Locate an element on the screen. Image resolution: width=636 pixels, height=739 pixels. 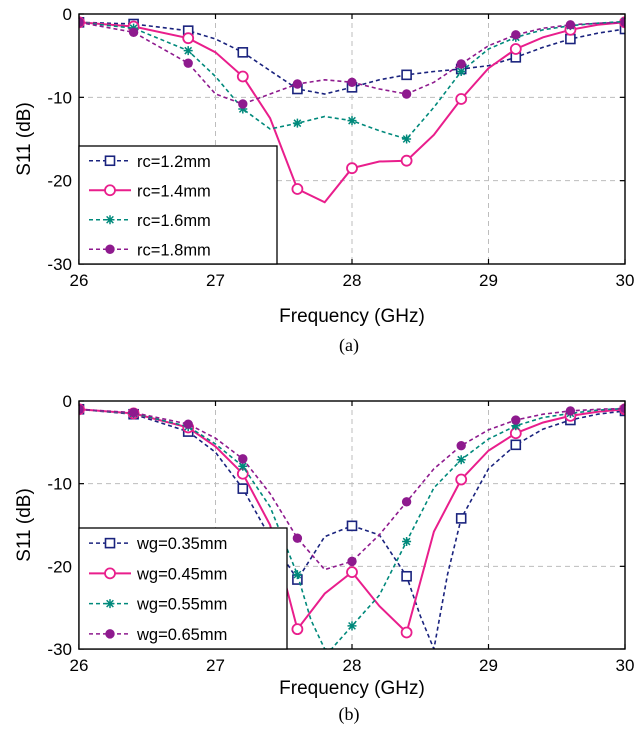
legend-label-0: rc=1.2mm is located at coordinates (174, 162).